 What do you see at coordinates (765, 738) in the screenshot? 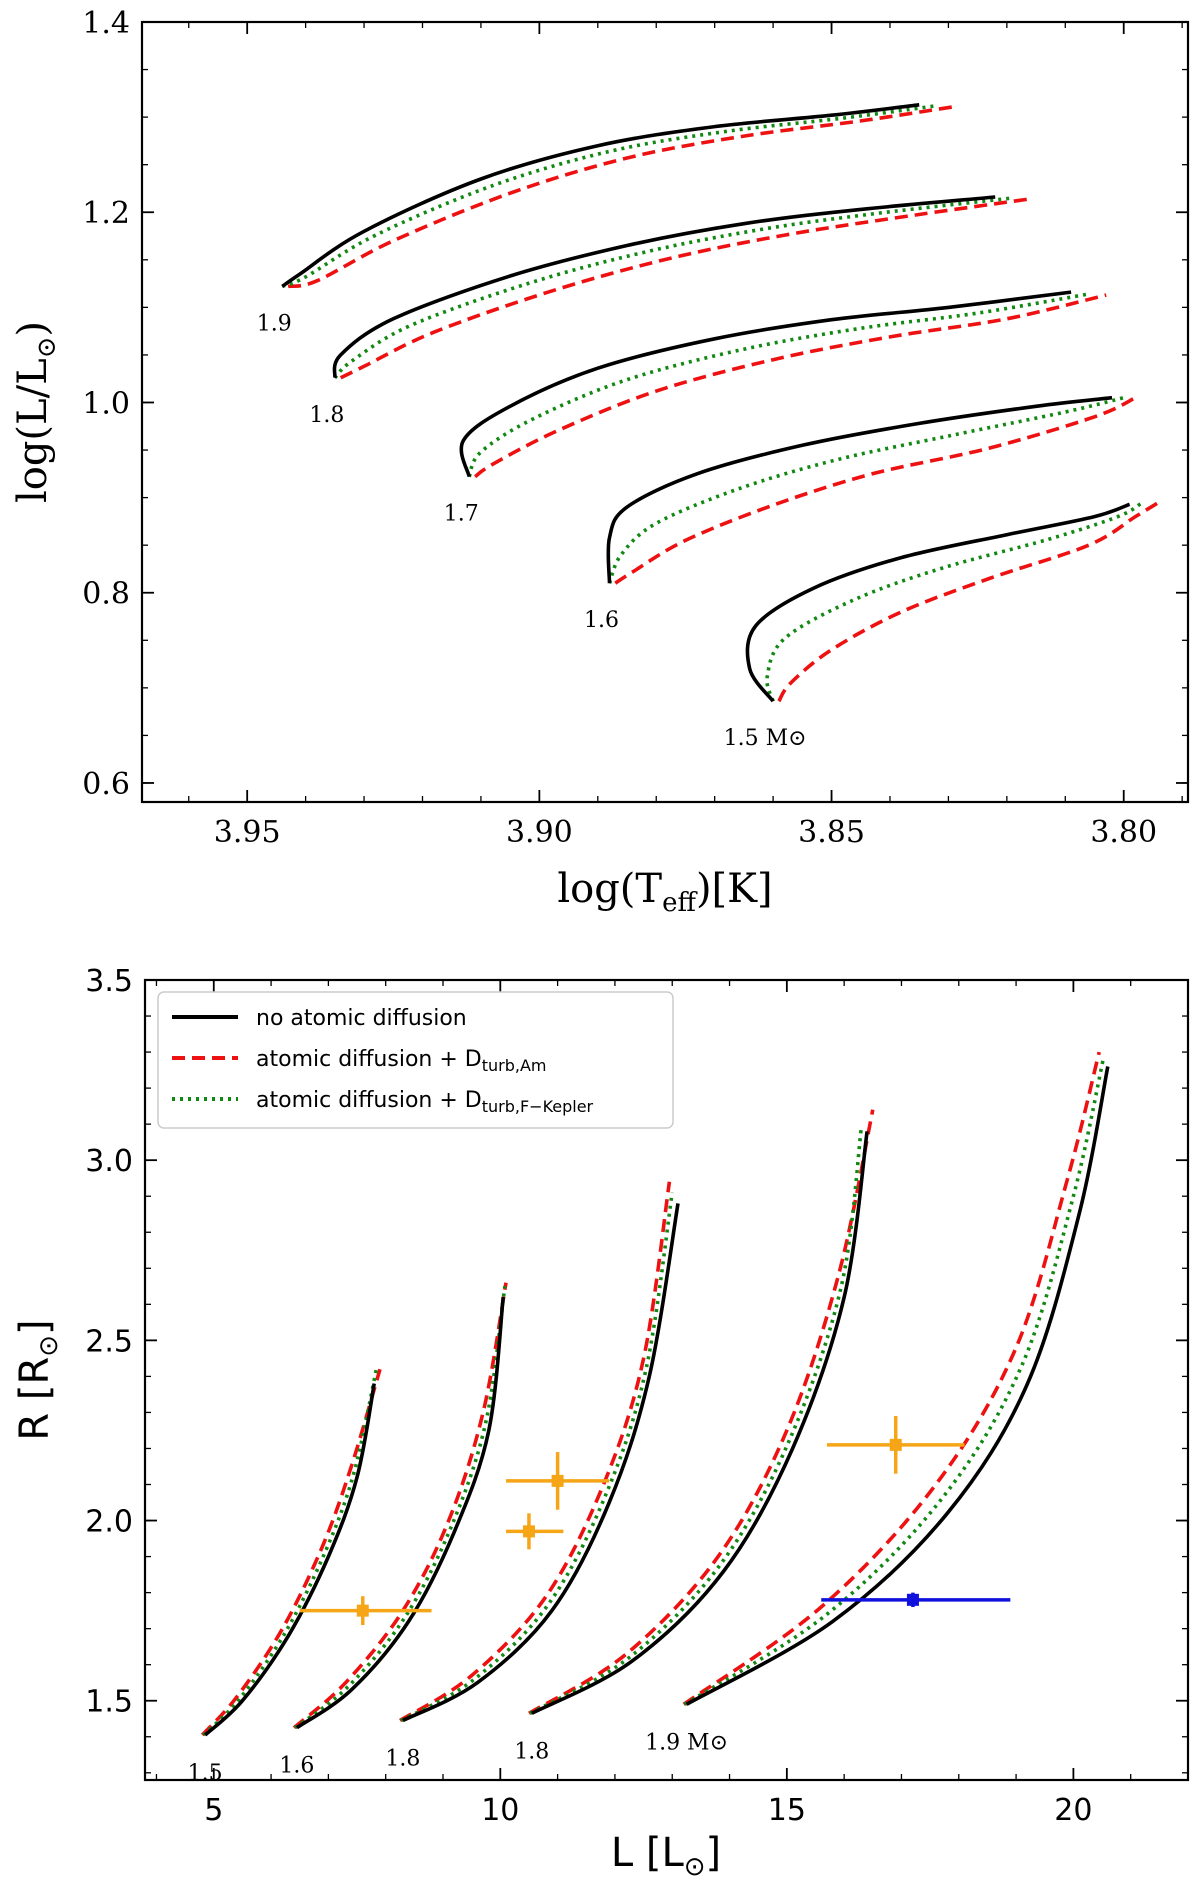
I see `curve-label: 1.5 M⊙` at bounding box center [765, 738].